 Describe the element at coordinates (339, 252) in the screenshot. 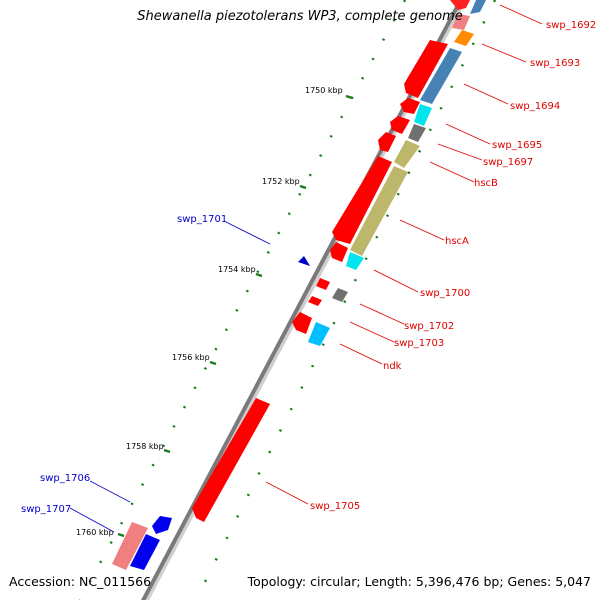

I see `gene-red-d` at that location.